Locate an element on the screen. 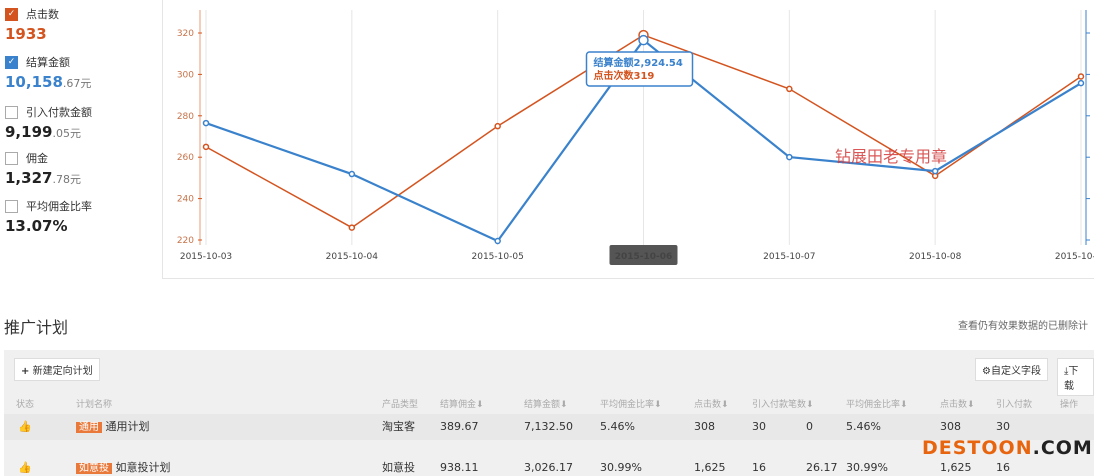 The image size is (1094, 476). metric-label: 引入付款金额 is located at coordinates (59, 112).